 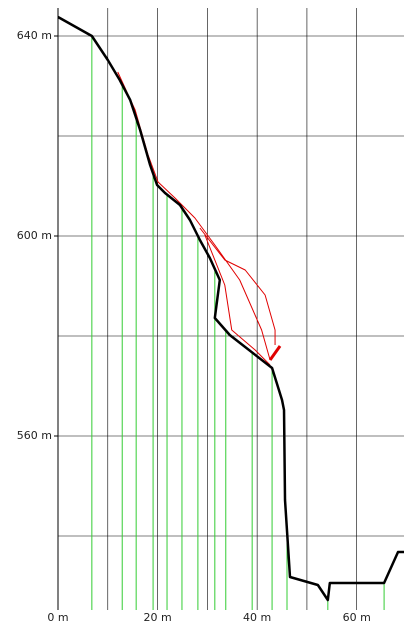 What do you see at coordinates (34, 435) in the screenshot?
I see `y-tick-label: 560 m` at bounding box center [34, 435].